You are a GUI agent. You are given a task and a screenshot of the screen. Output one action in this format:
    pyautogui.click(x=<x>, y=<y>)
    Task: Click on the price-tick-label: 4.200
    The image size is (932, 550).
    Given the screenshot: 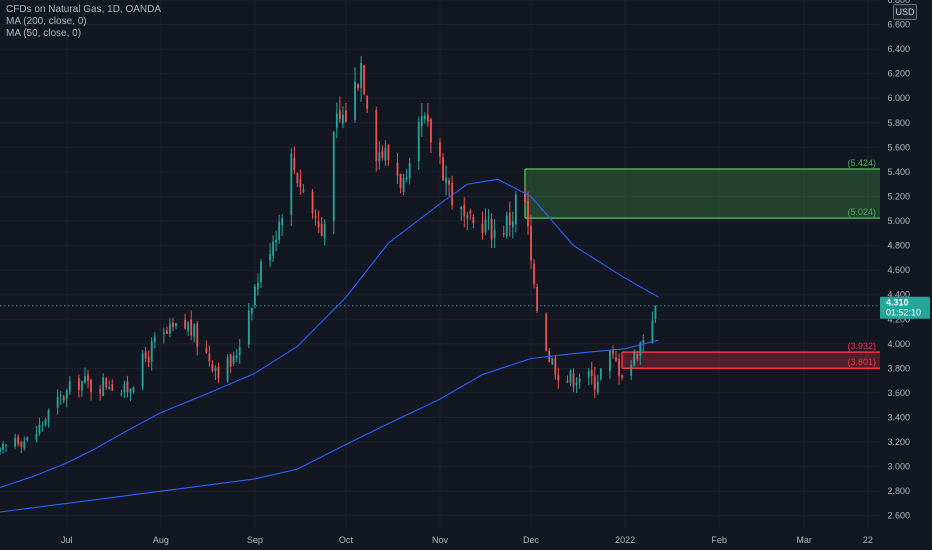 What is the action you would take?
    pyautogui.click(x=898, y=319)
    